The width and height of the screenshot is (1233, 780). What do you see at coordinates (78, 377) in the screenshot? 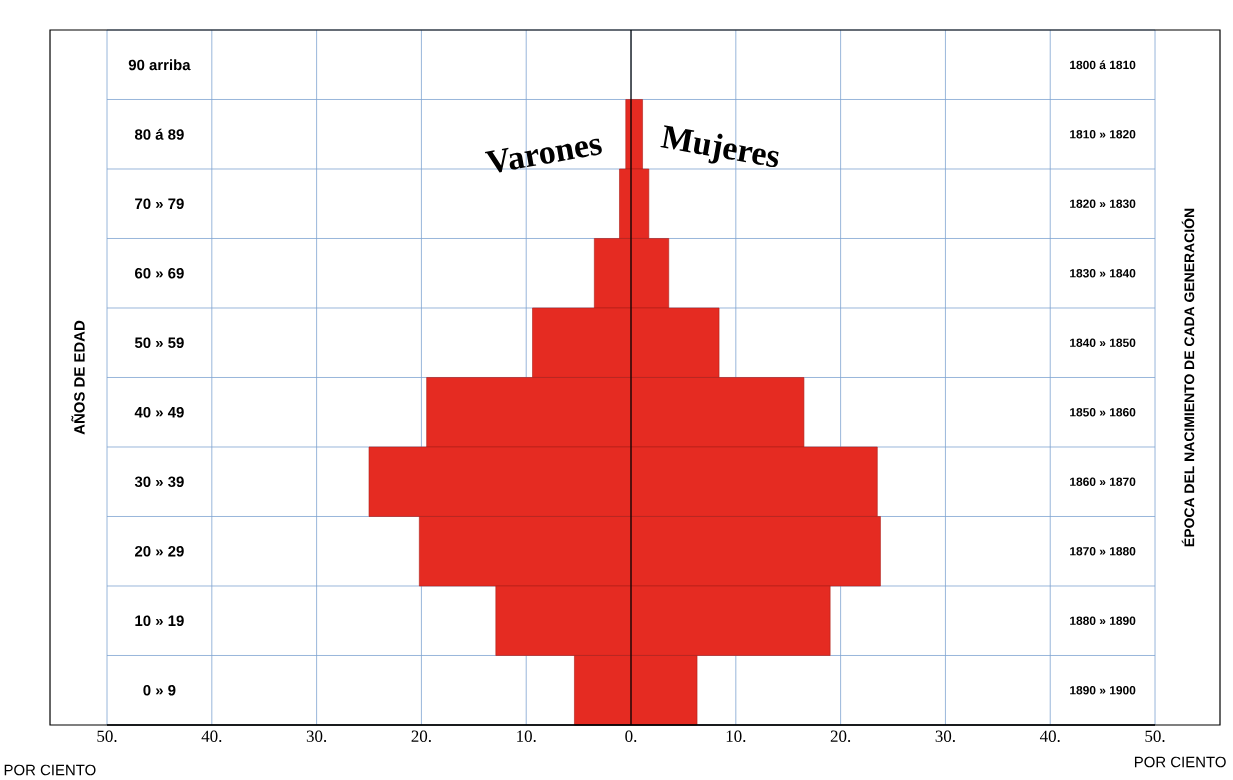
I see `y-axis-title: AÑOS DE EDAD` at bounding box center [78, 377].